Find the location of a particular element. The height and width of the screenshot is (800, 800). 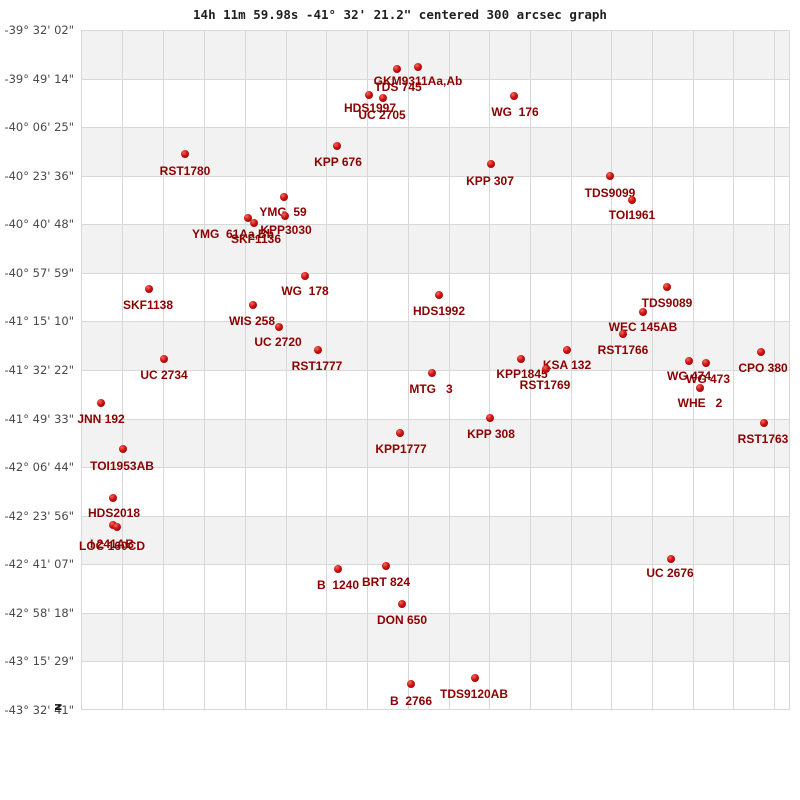

star-label: TDS9099 is located at coordinates (610, 193).